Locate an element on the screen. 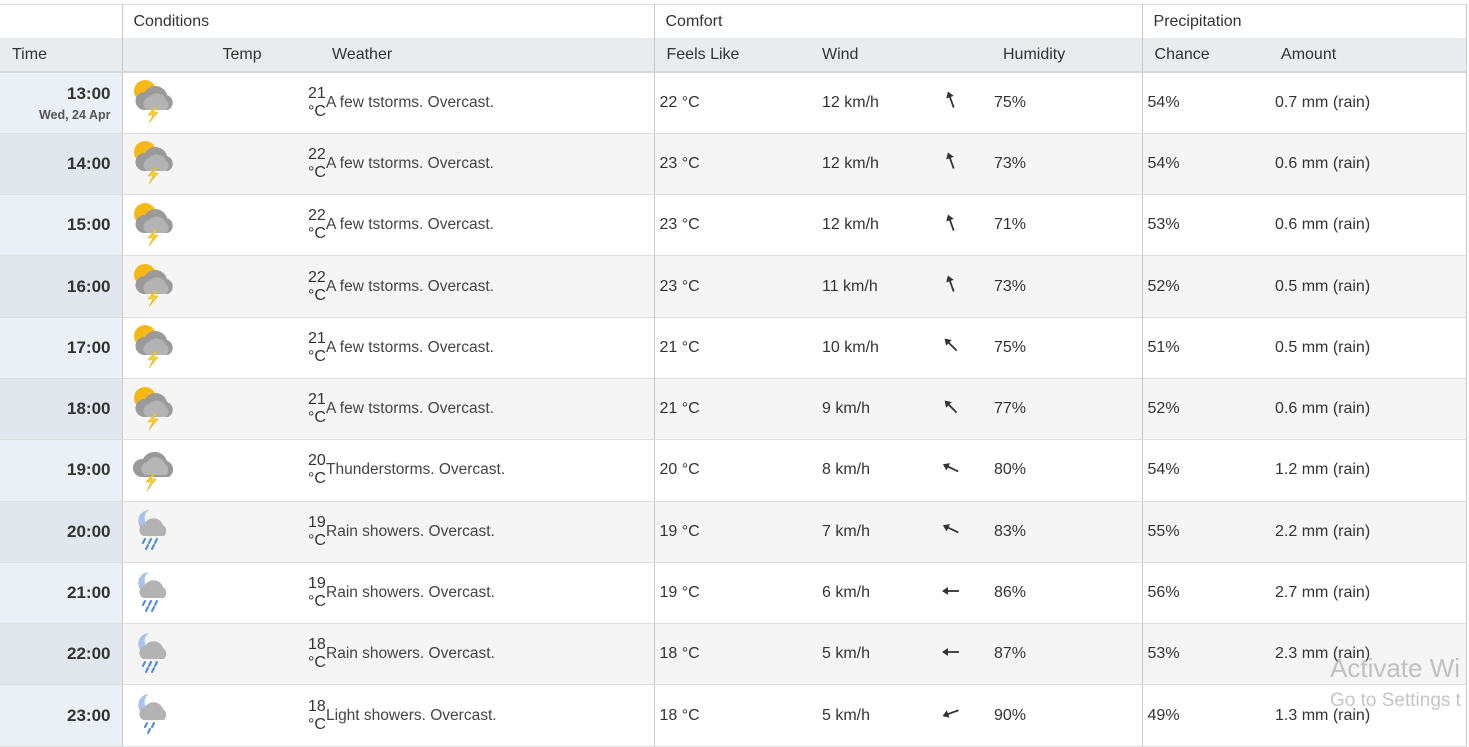 The width and height of the screenshot is (1469, 747). time-cell: 16:00 is located at coordinates (61, 286).